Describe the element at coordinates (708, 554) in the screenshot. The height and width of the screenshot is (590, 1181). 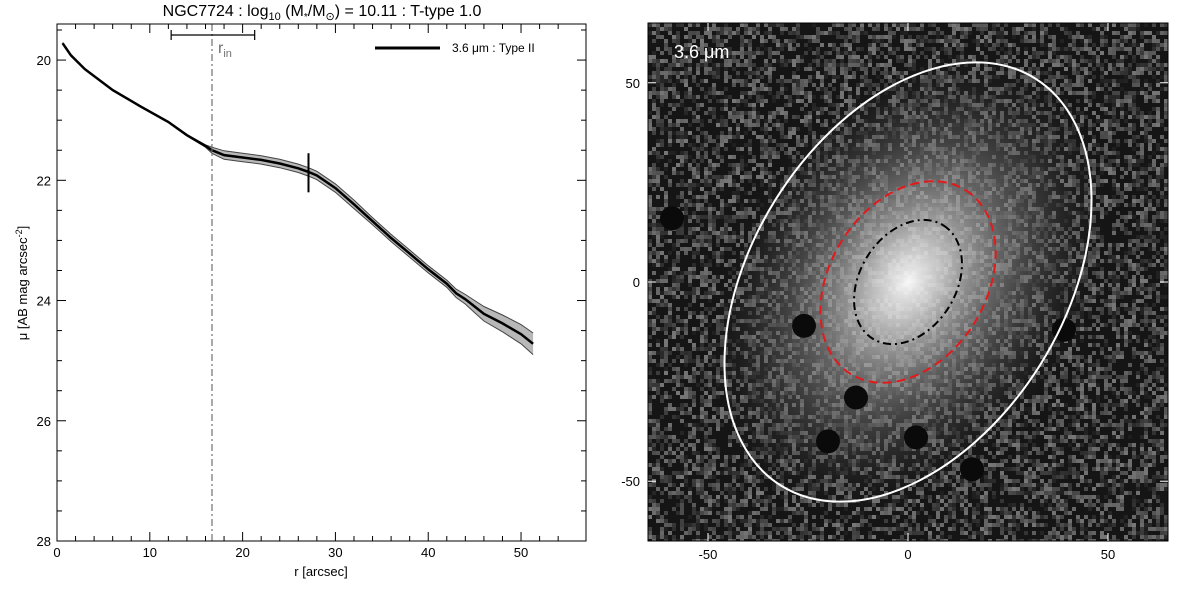
I see `img-x-tick-label: -50` at that location.